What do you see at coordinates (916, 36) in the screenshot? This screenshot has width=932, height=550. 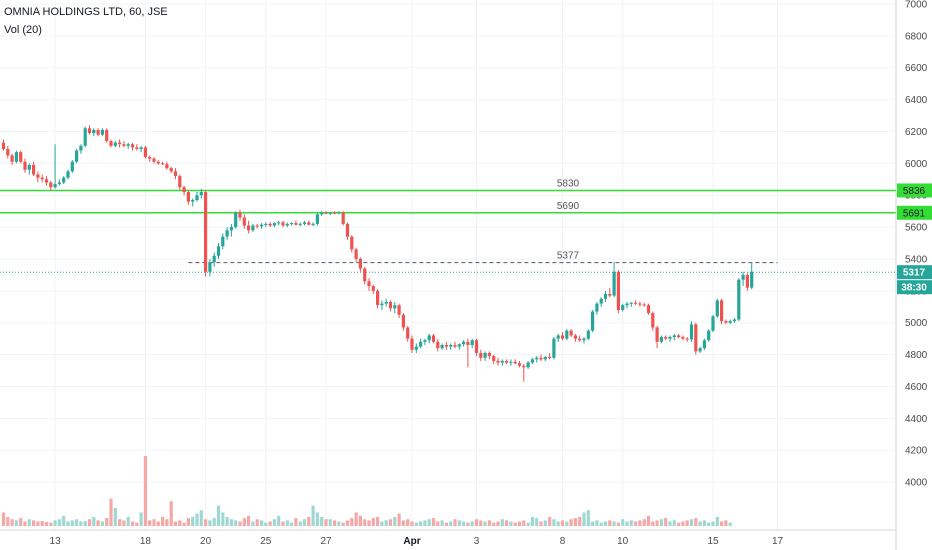 I see `y-tick-label: 6800` at bounding box center [916, 36].